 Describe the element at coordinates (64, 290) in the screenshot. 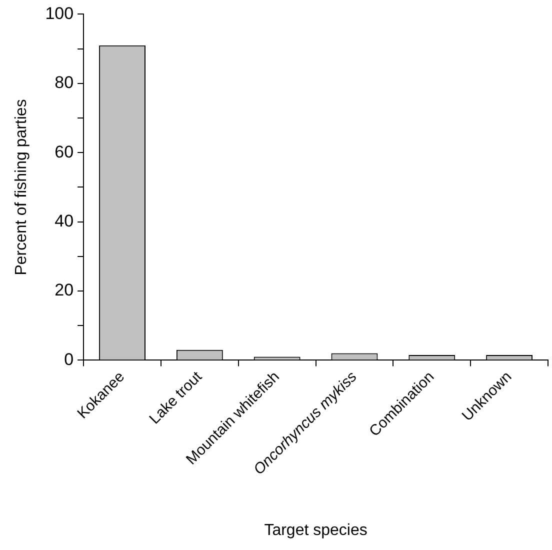

I see `y-tick-label: 20` at that location.